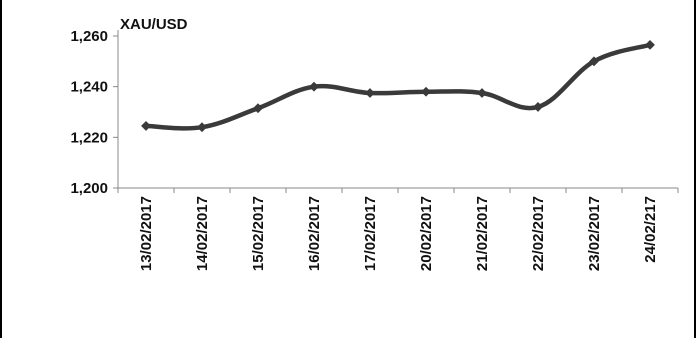 This screenshot has height=338, width=696. I want to click on x-tick-label: 23/02/2017, so click(594, 233).